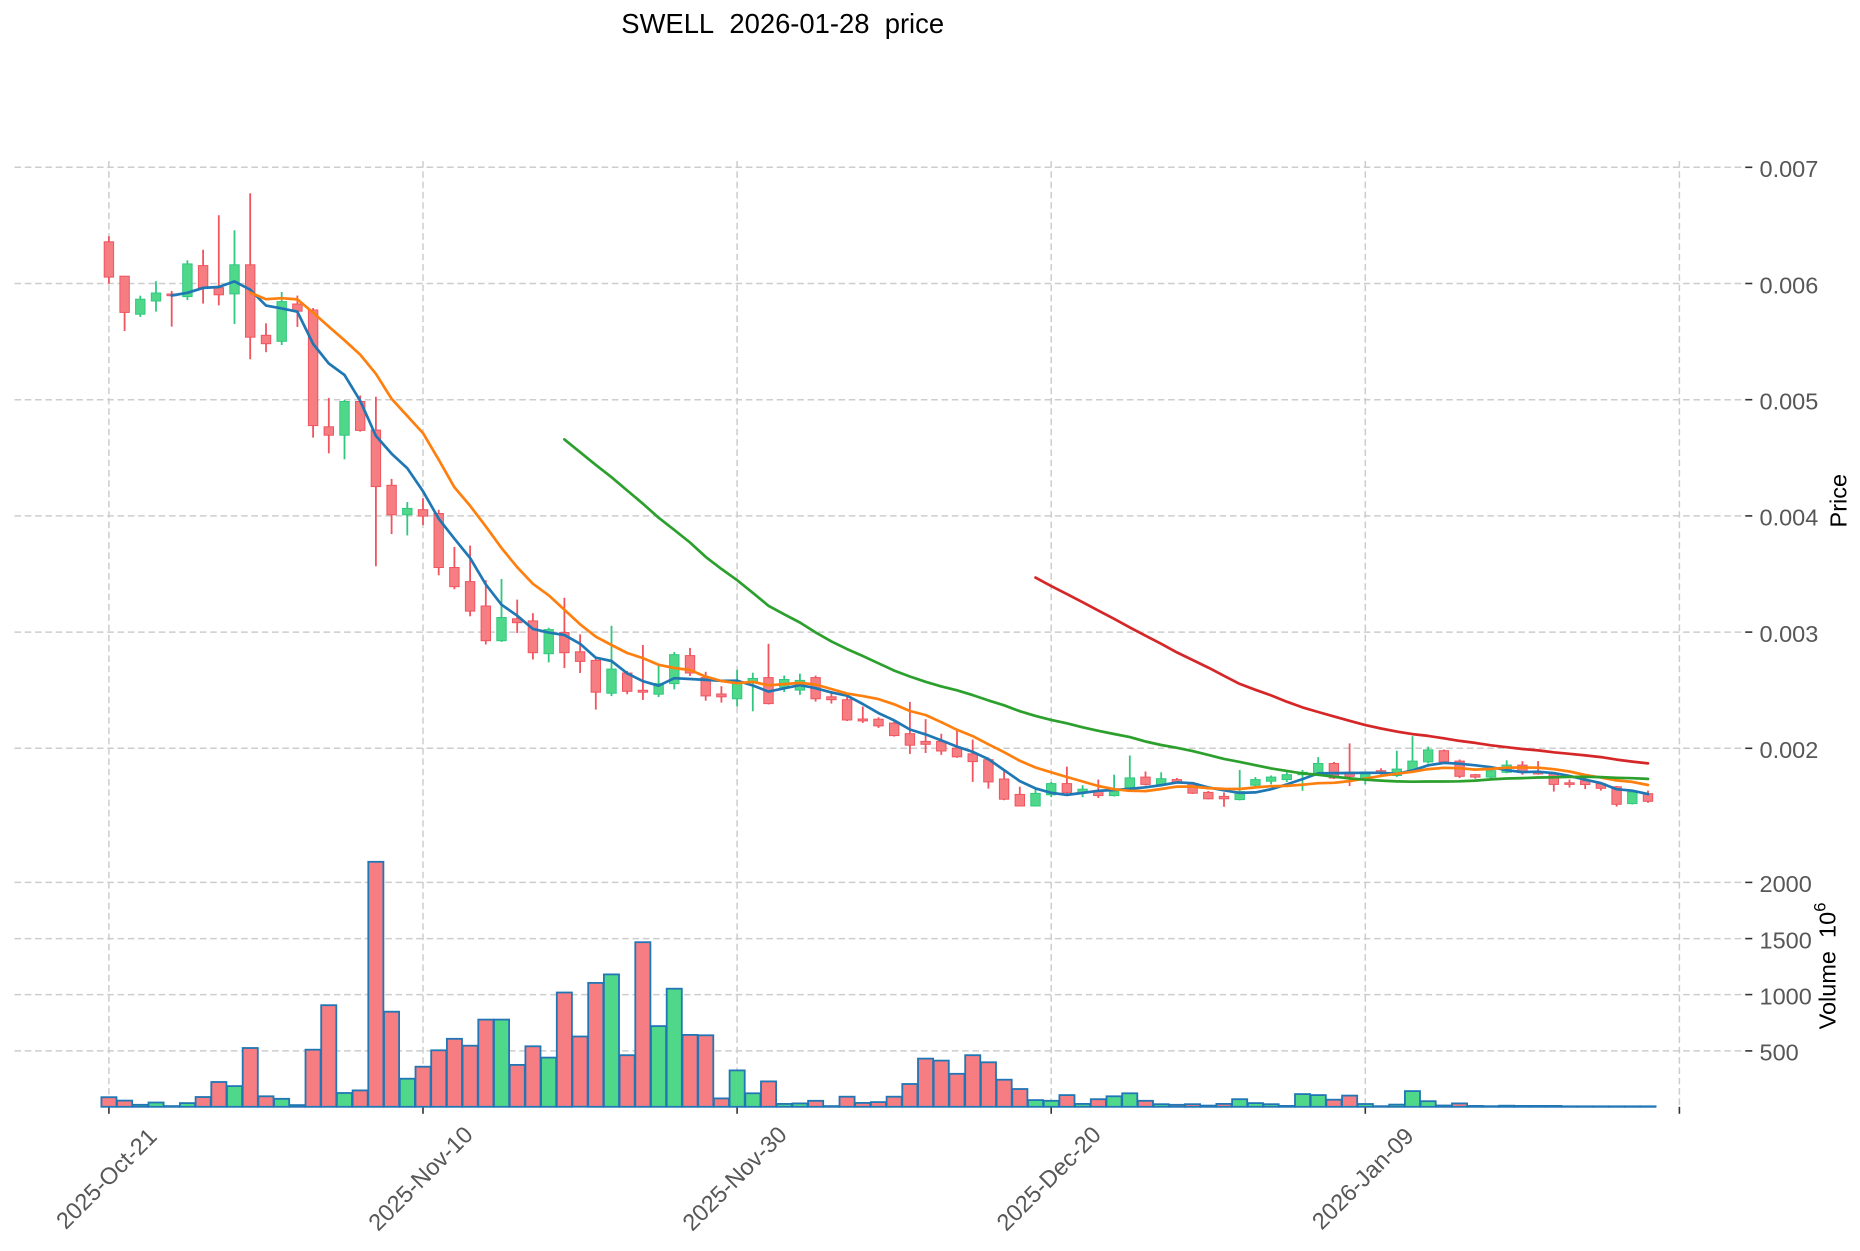  Describe the element at coordinates (1779, 1053) in the screenshot. I see `svg-text: 500` at that location.